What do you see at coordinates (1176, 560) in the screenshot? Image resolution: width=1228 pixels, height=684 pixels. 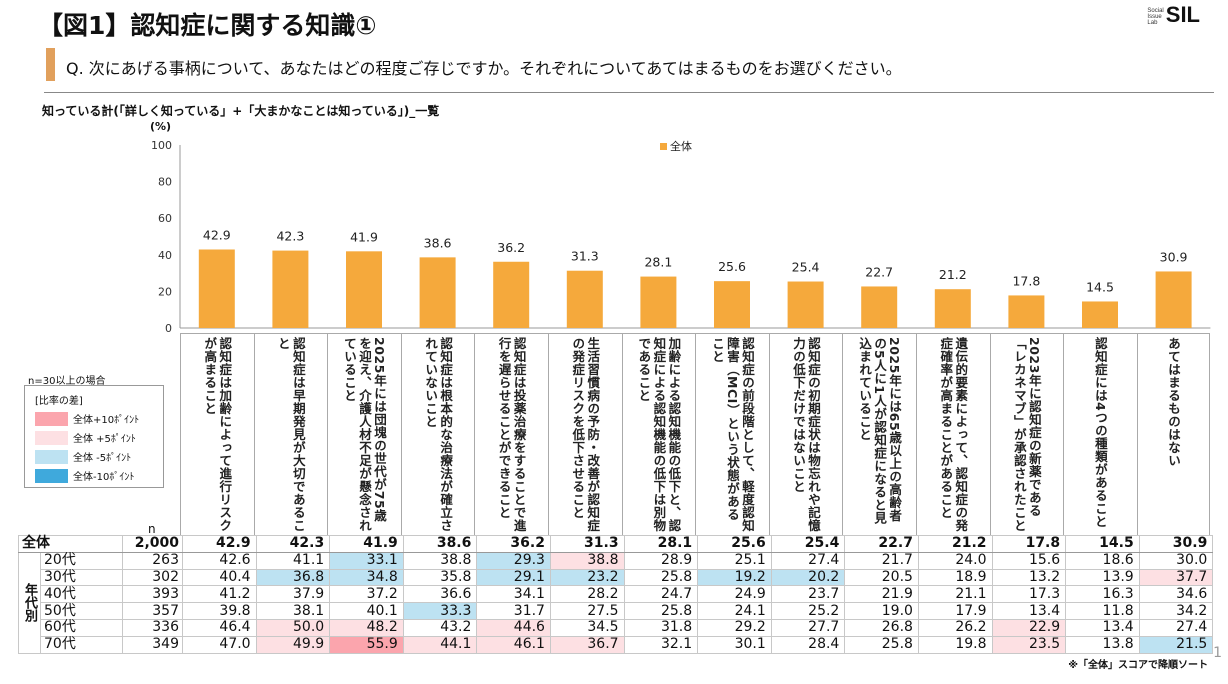 I see `value-cell: 30.0` at bounding box center [1176, 560].